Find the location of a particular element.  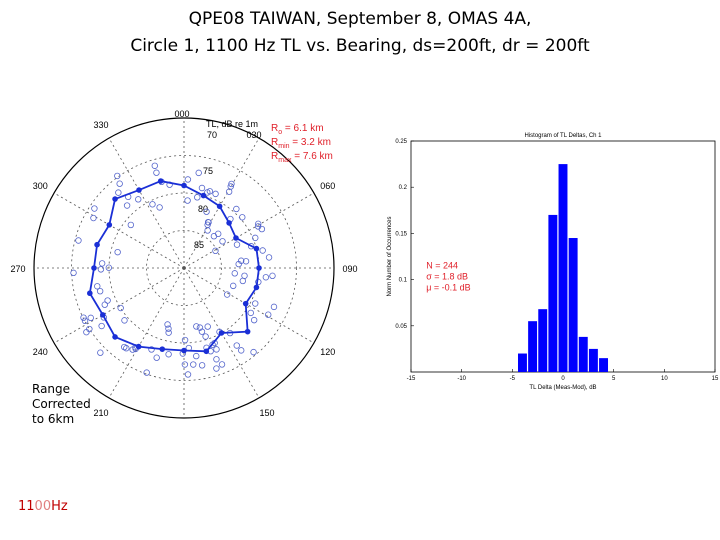

range-note: Range Corrected to 6km is located at coordinates (61, 404).